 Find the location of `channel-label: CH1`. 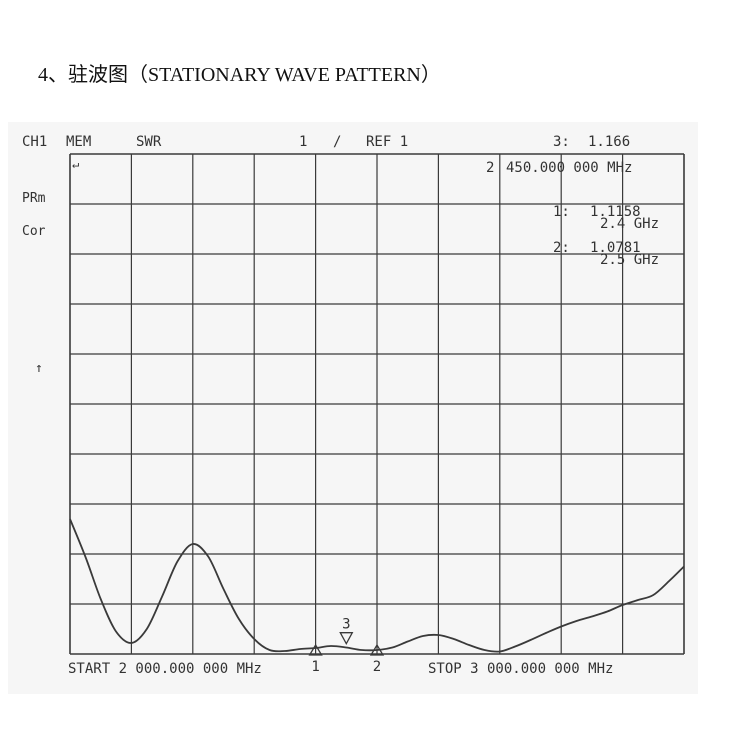

channel-label: CH1 is located at coordinates (34, 142).